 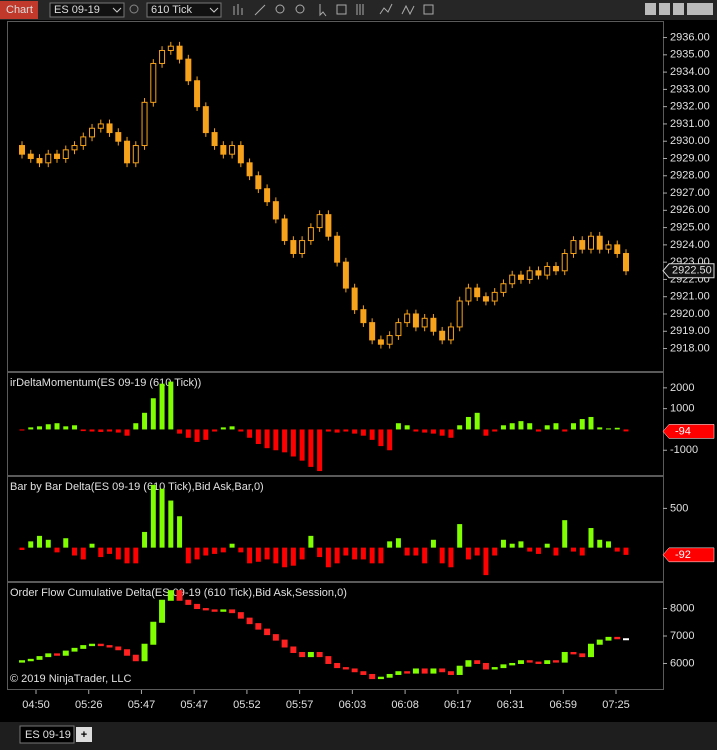 What do you see at coordinates (386, 9) in the screenshot?
I see `indicator-icon` at bounding box center [386, 9].